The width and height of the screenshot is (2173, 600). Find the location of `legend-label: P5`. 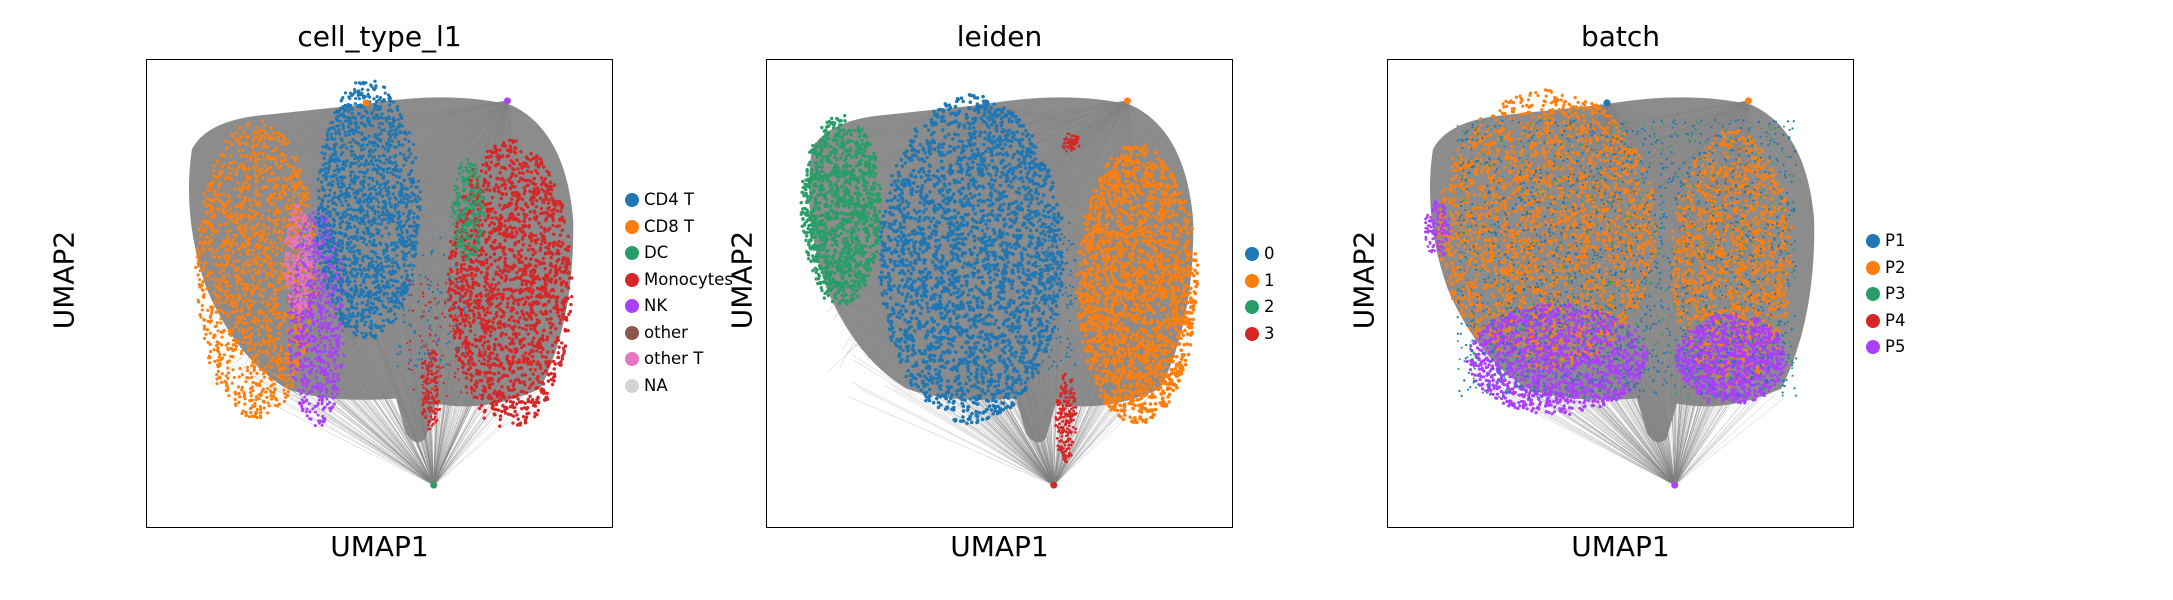

legend-label: P5 is located at coordinates (1895, 347).